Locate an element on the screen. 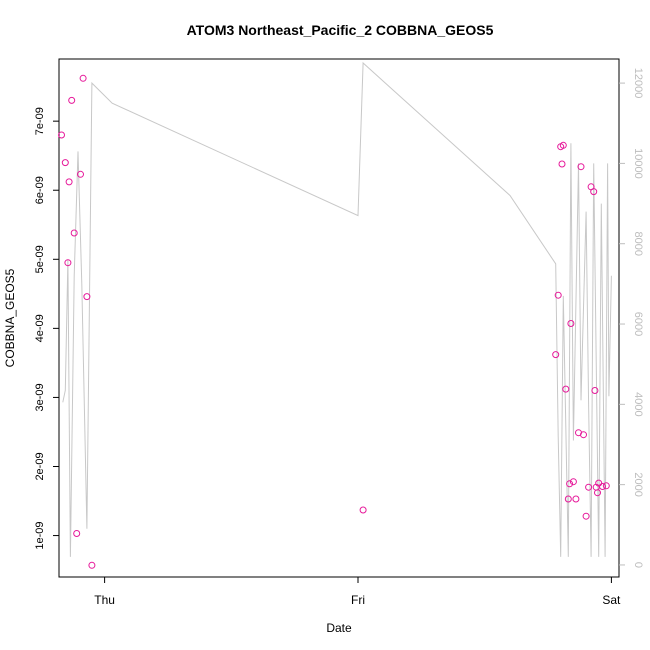 The image size is (650, 650). x-axis-label: Date is located at coordinates (339, 628).